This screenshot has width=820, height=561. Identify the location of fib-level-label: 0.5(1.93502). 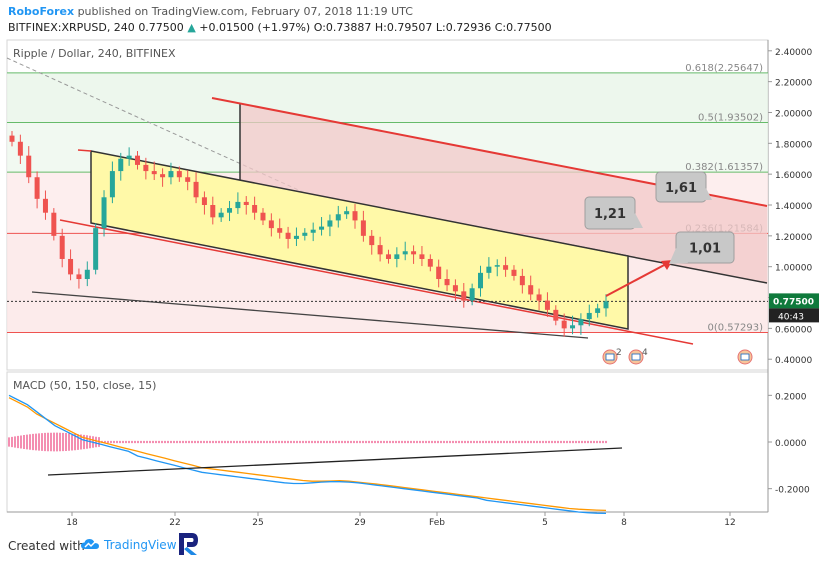
(730, 117).